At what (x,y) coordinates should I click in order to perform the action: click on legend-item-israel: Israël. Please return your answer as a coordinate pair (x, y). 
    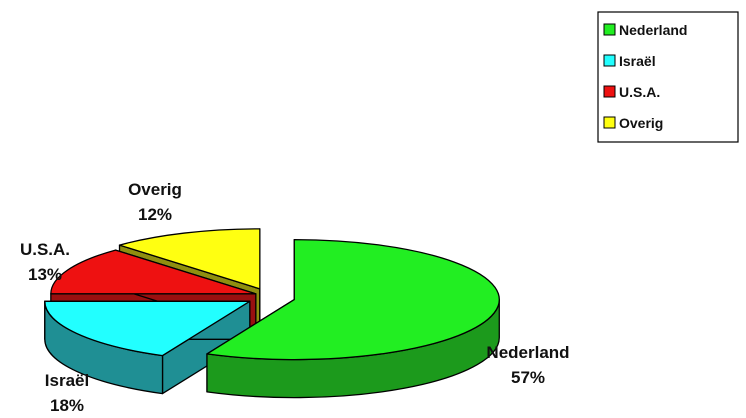
    Looking at the image, I should click on (629, 61).